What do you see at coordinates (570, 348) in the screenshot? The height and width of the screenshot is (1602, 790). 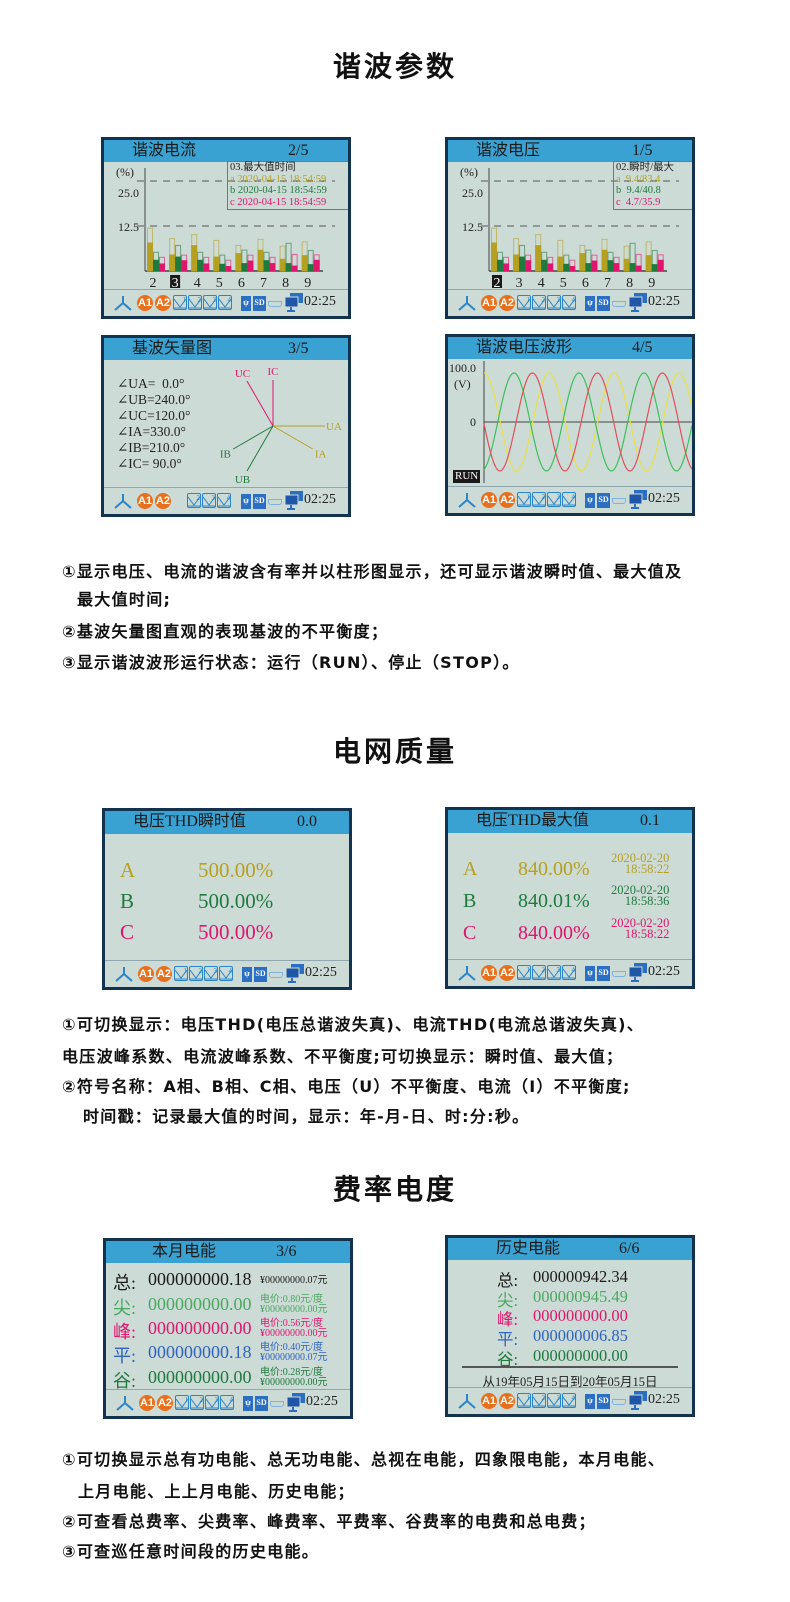 I see `screen-header: 谐波电压波形 4/5` at bounding box center [570, 348].